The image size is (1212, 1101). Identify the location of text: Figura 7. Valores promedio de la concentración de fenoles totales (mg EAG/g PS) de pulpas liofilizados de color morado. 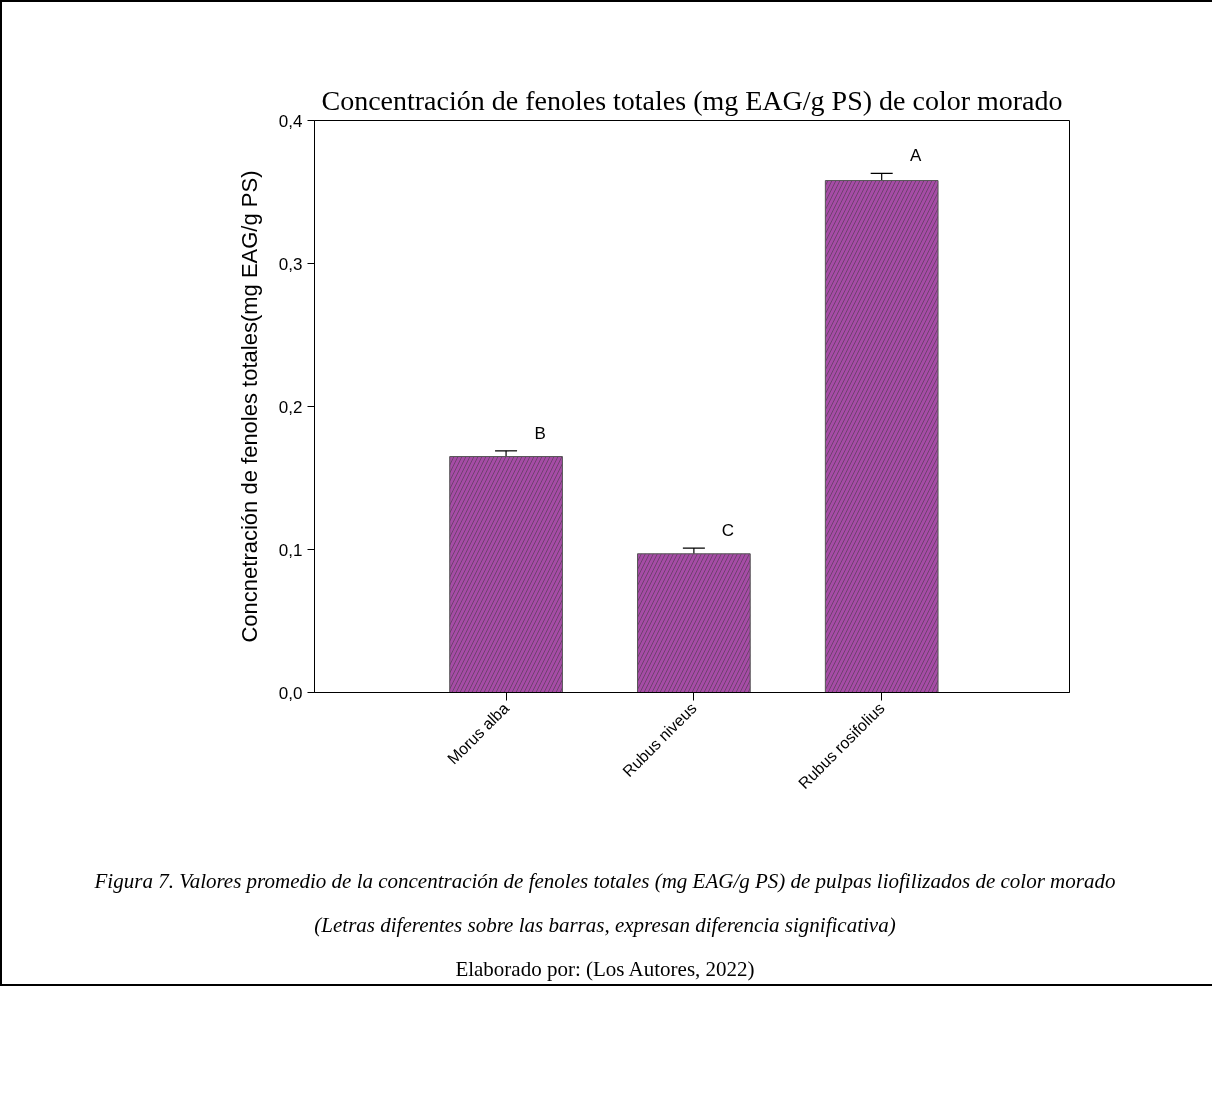
(605, 881).